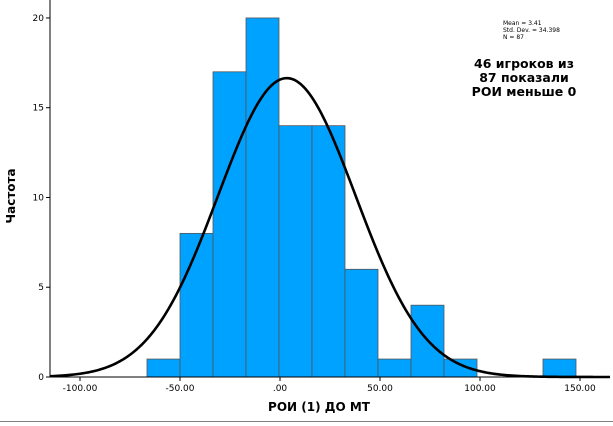 Image resolution: width=613 pixels, height=426 pixels. What do you see at coordinates (39, 198) in the screenshot?
I see `y-tick-label-2: 10` at bounding box center [39, 198].